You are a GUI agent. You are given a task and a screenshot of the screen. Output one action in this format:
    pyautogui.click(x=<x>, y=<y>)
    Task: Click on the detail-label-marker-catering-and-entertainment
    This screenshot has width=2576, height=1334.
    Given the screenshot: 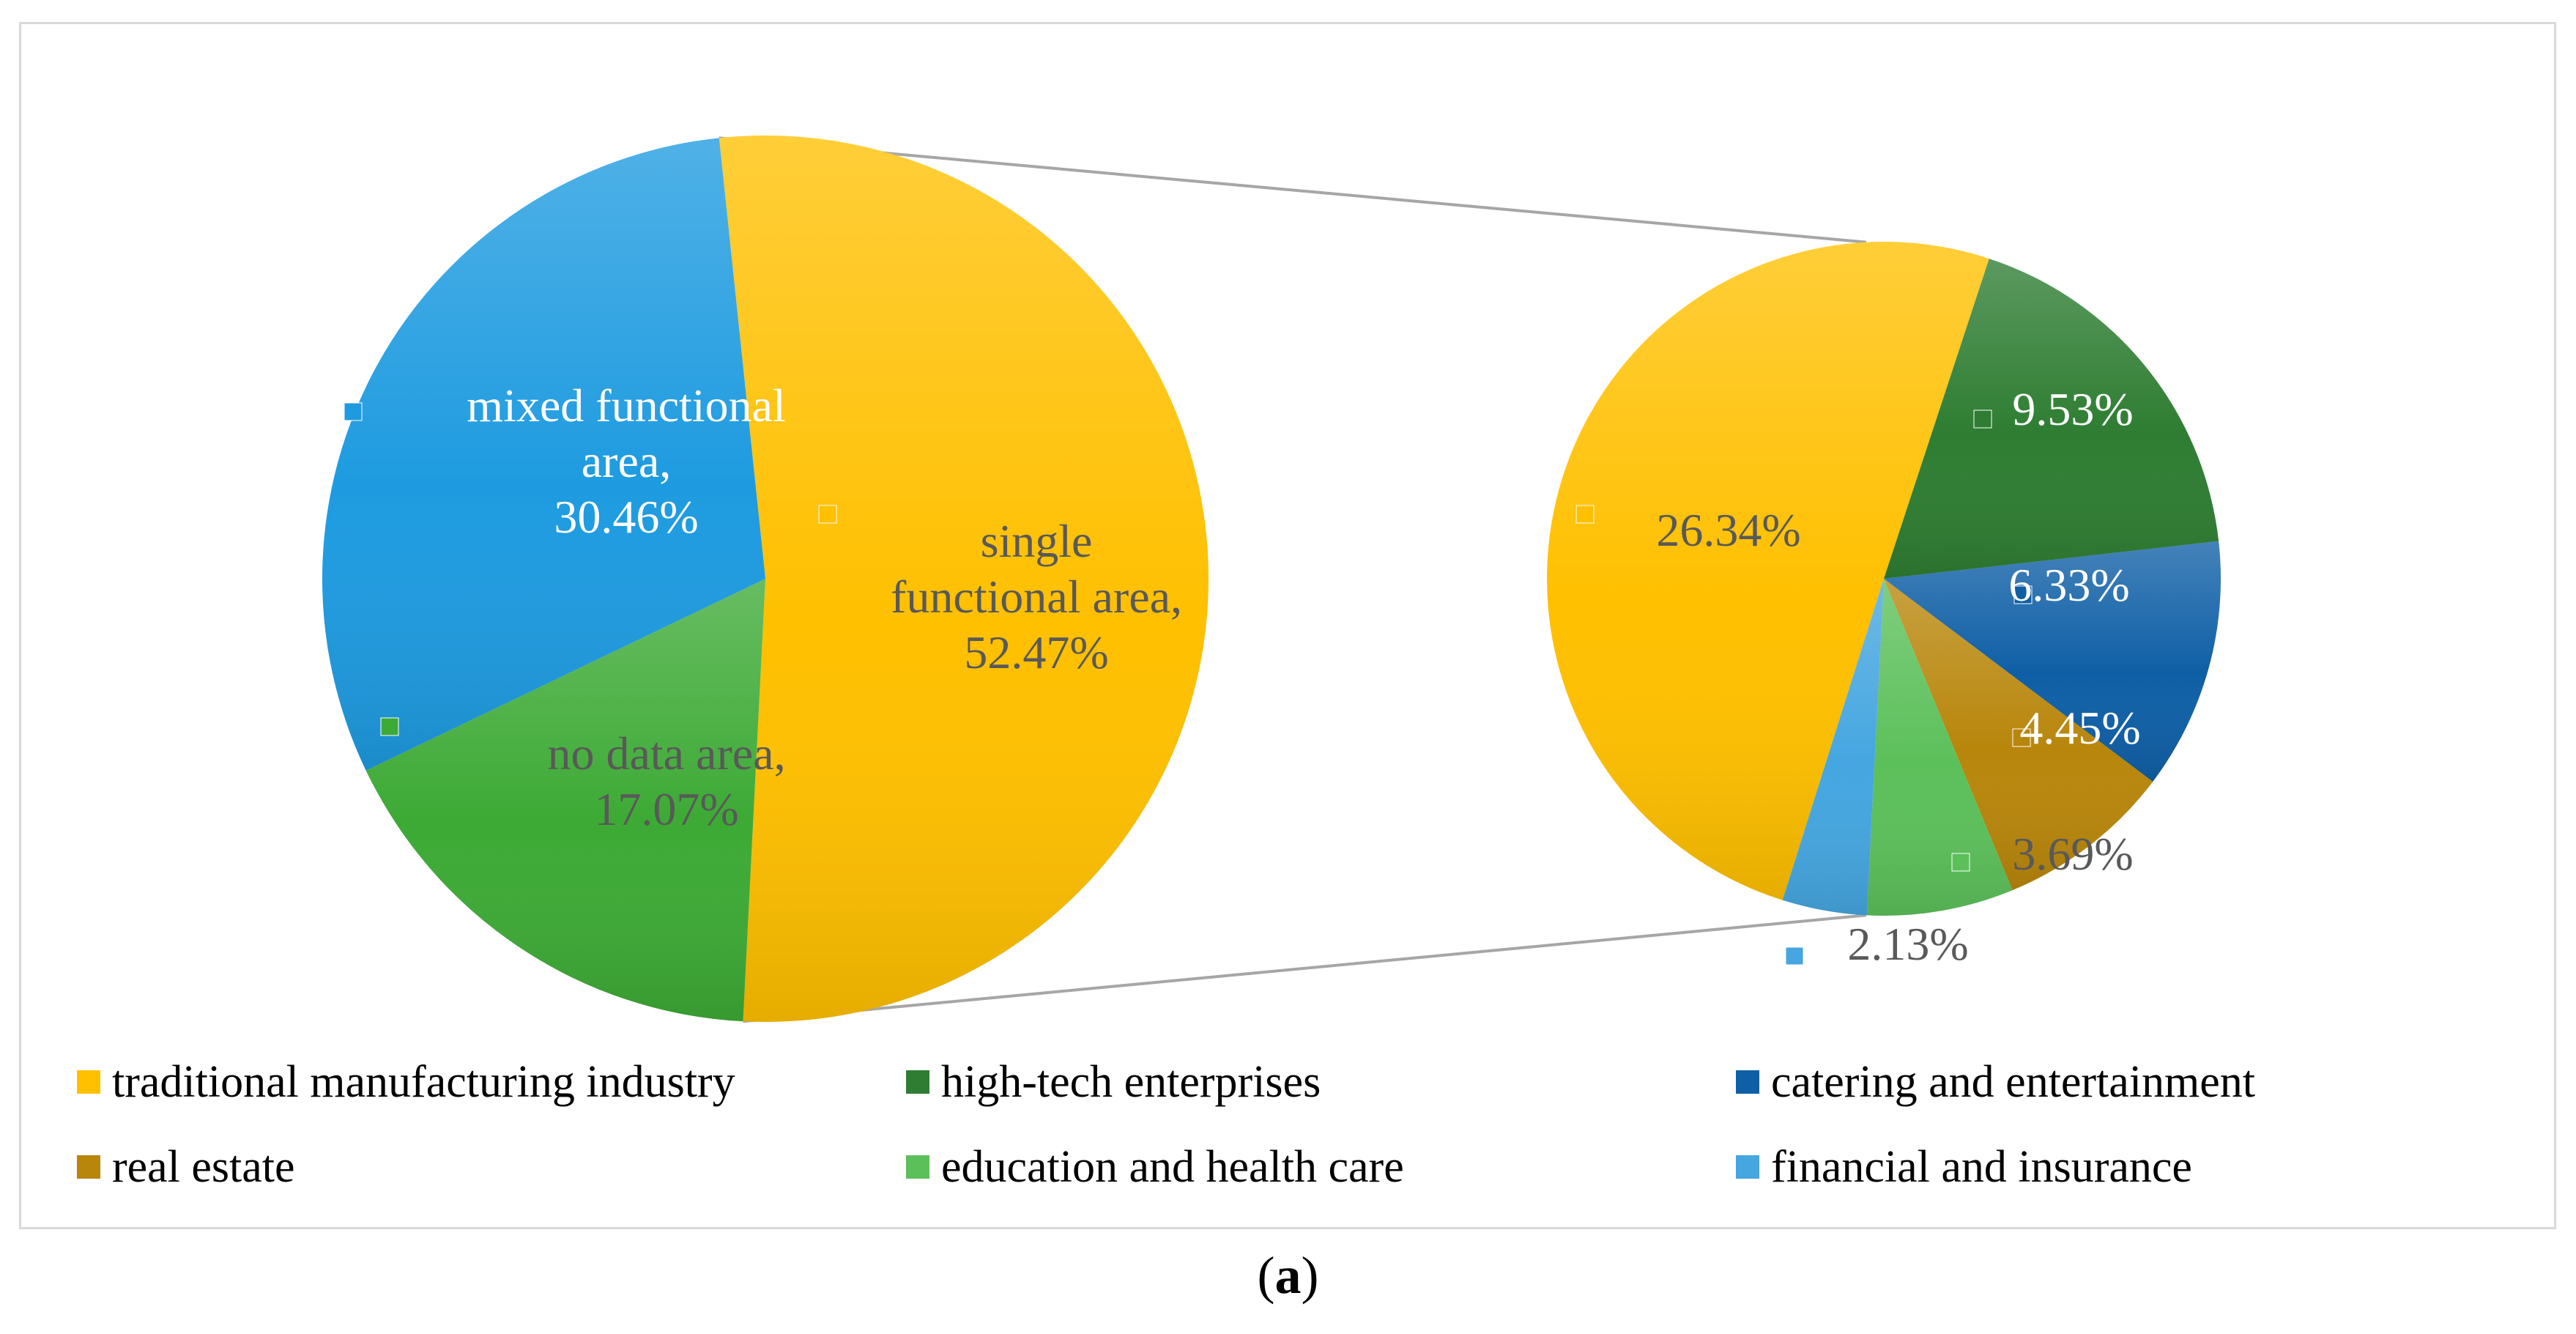 What is the action you would take?
    pyautogui.click(x=2023, y=594)
    